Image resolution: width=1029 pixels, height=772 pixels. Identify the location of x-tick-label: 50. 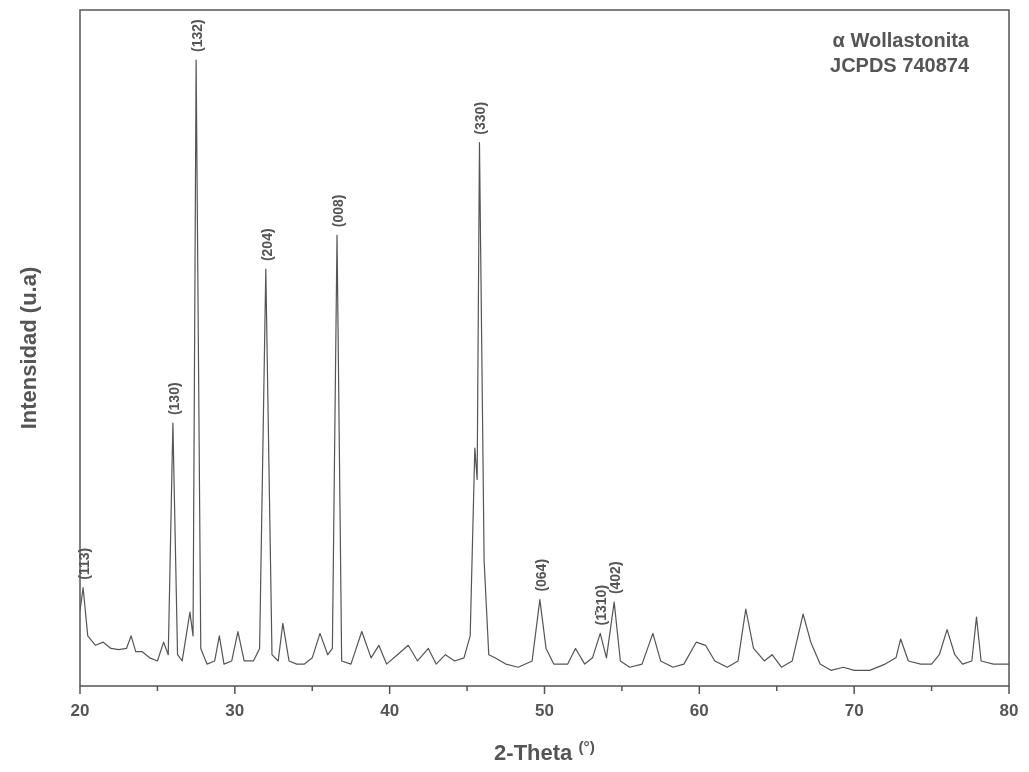
(544, 710).